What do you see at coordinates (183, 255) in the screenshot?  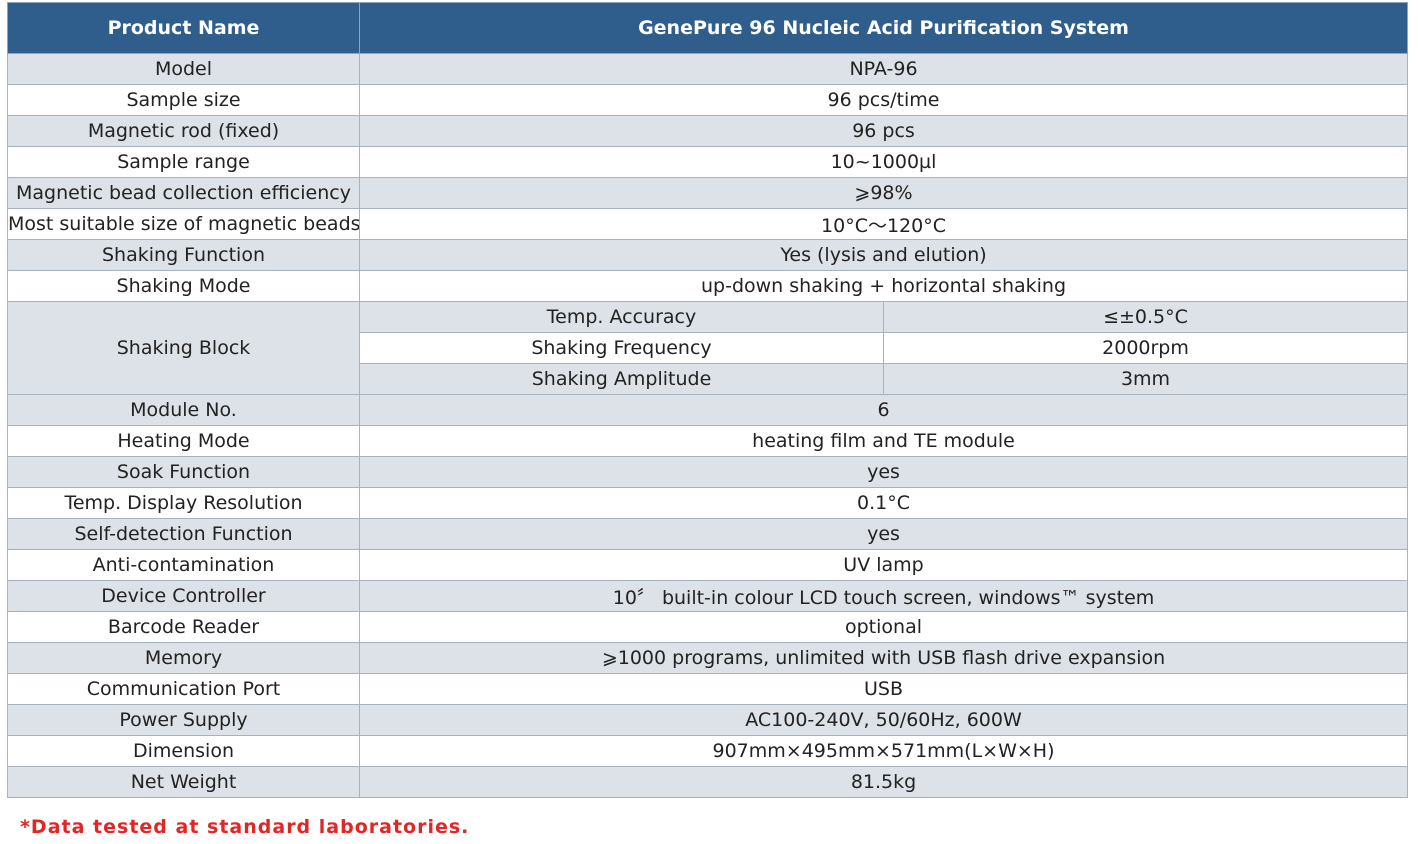 I see `row-label: Shaking Function` at bounding box center [183, 255].